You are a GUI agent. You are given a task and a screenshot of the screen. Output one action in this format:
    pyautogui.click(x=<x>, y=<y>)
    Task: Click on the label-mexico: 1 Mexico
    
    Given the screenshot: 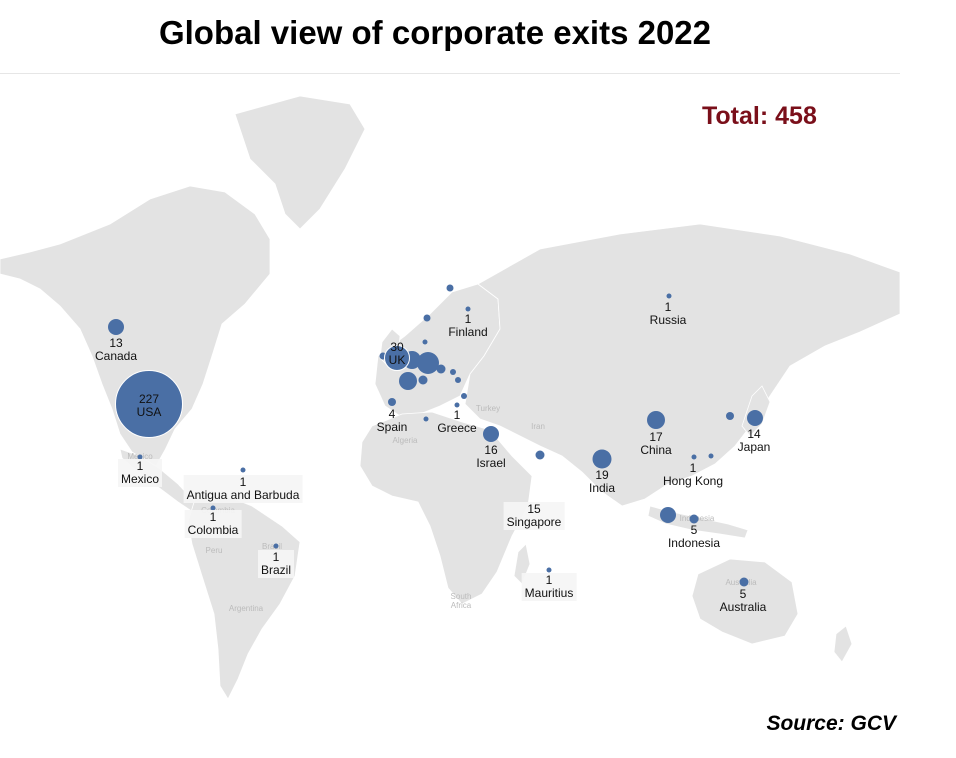 What is the action you would take?
    pyautogui.click(x=140, y=473)
    